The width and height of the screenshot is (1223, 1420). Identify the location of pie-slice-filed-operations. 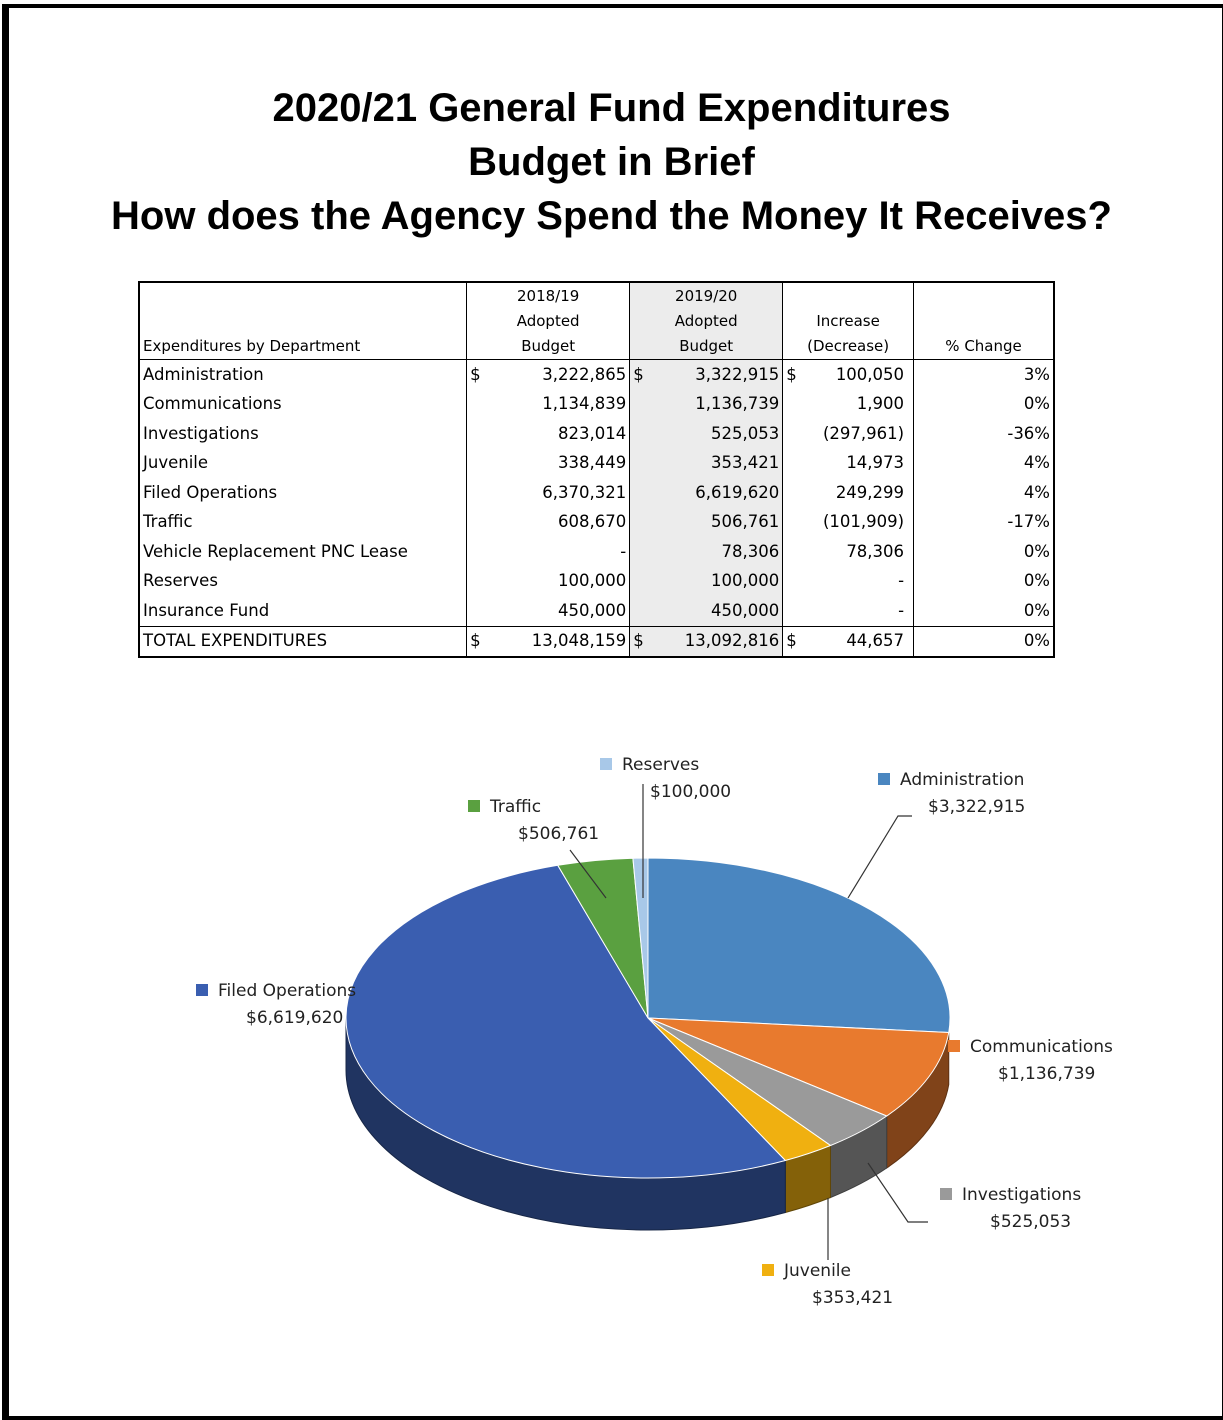
(566, 1021).